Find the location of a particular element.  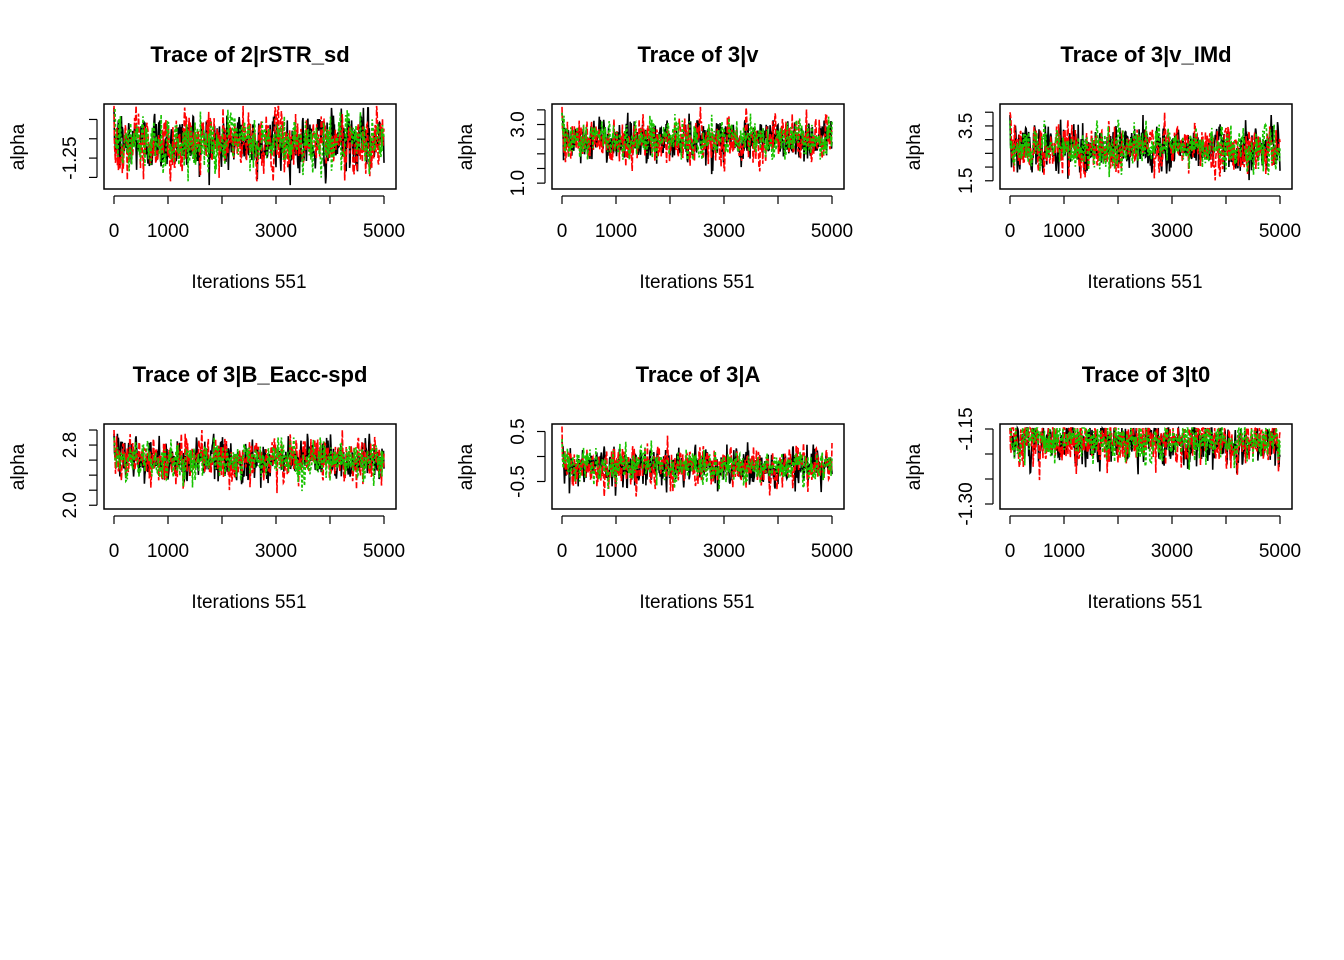

panel-title: Trace of 3|t0 is located at coordinates (1146, 374).